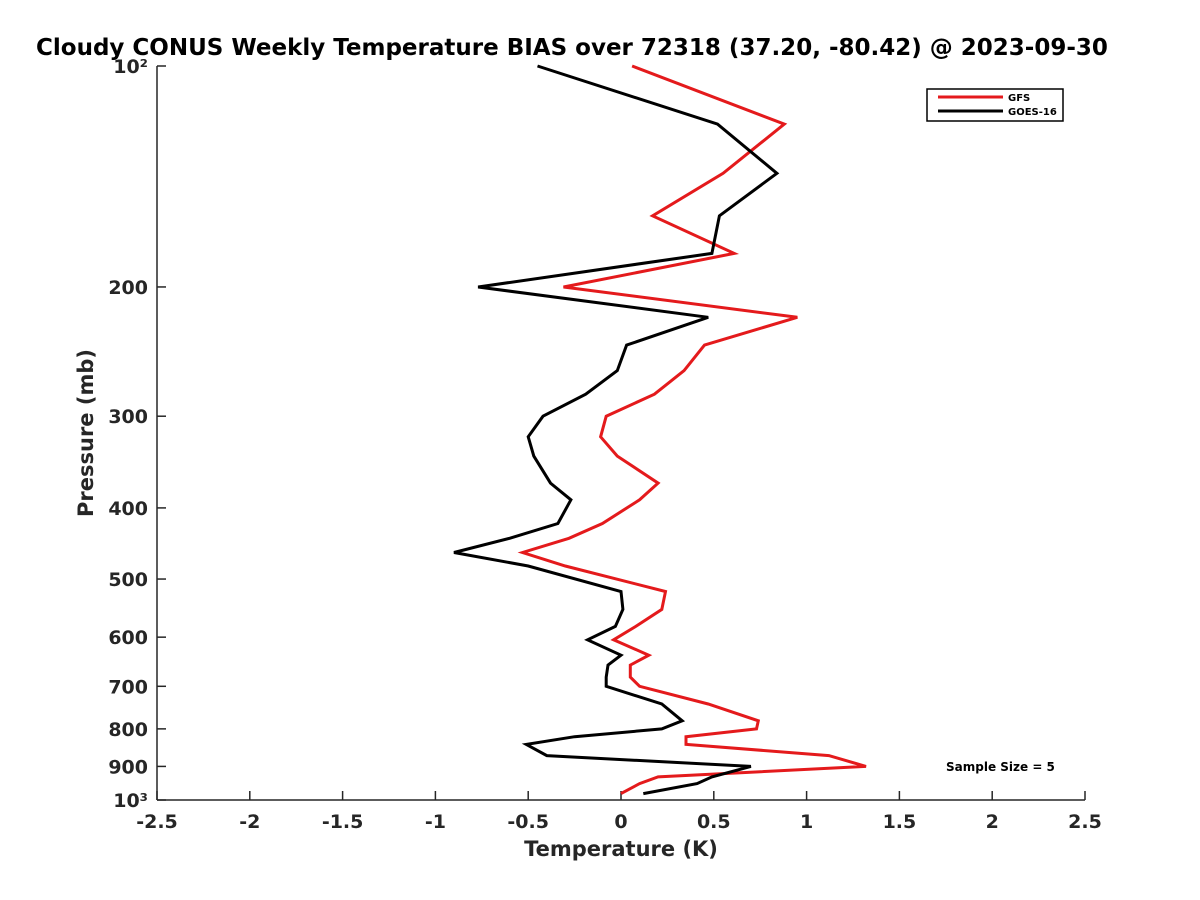 The image size is (1200, 900). What do you see at coordinates (621, 849) in the screenshot?
I see `x-axis-label: Temperature (K)` at bounding box center [621, 849].